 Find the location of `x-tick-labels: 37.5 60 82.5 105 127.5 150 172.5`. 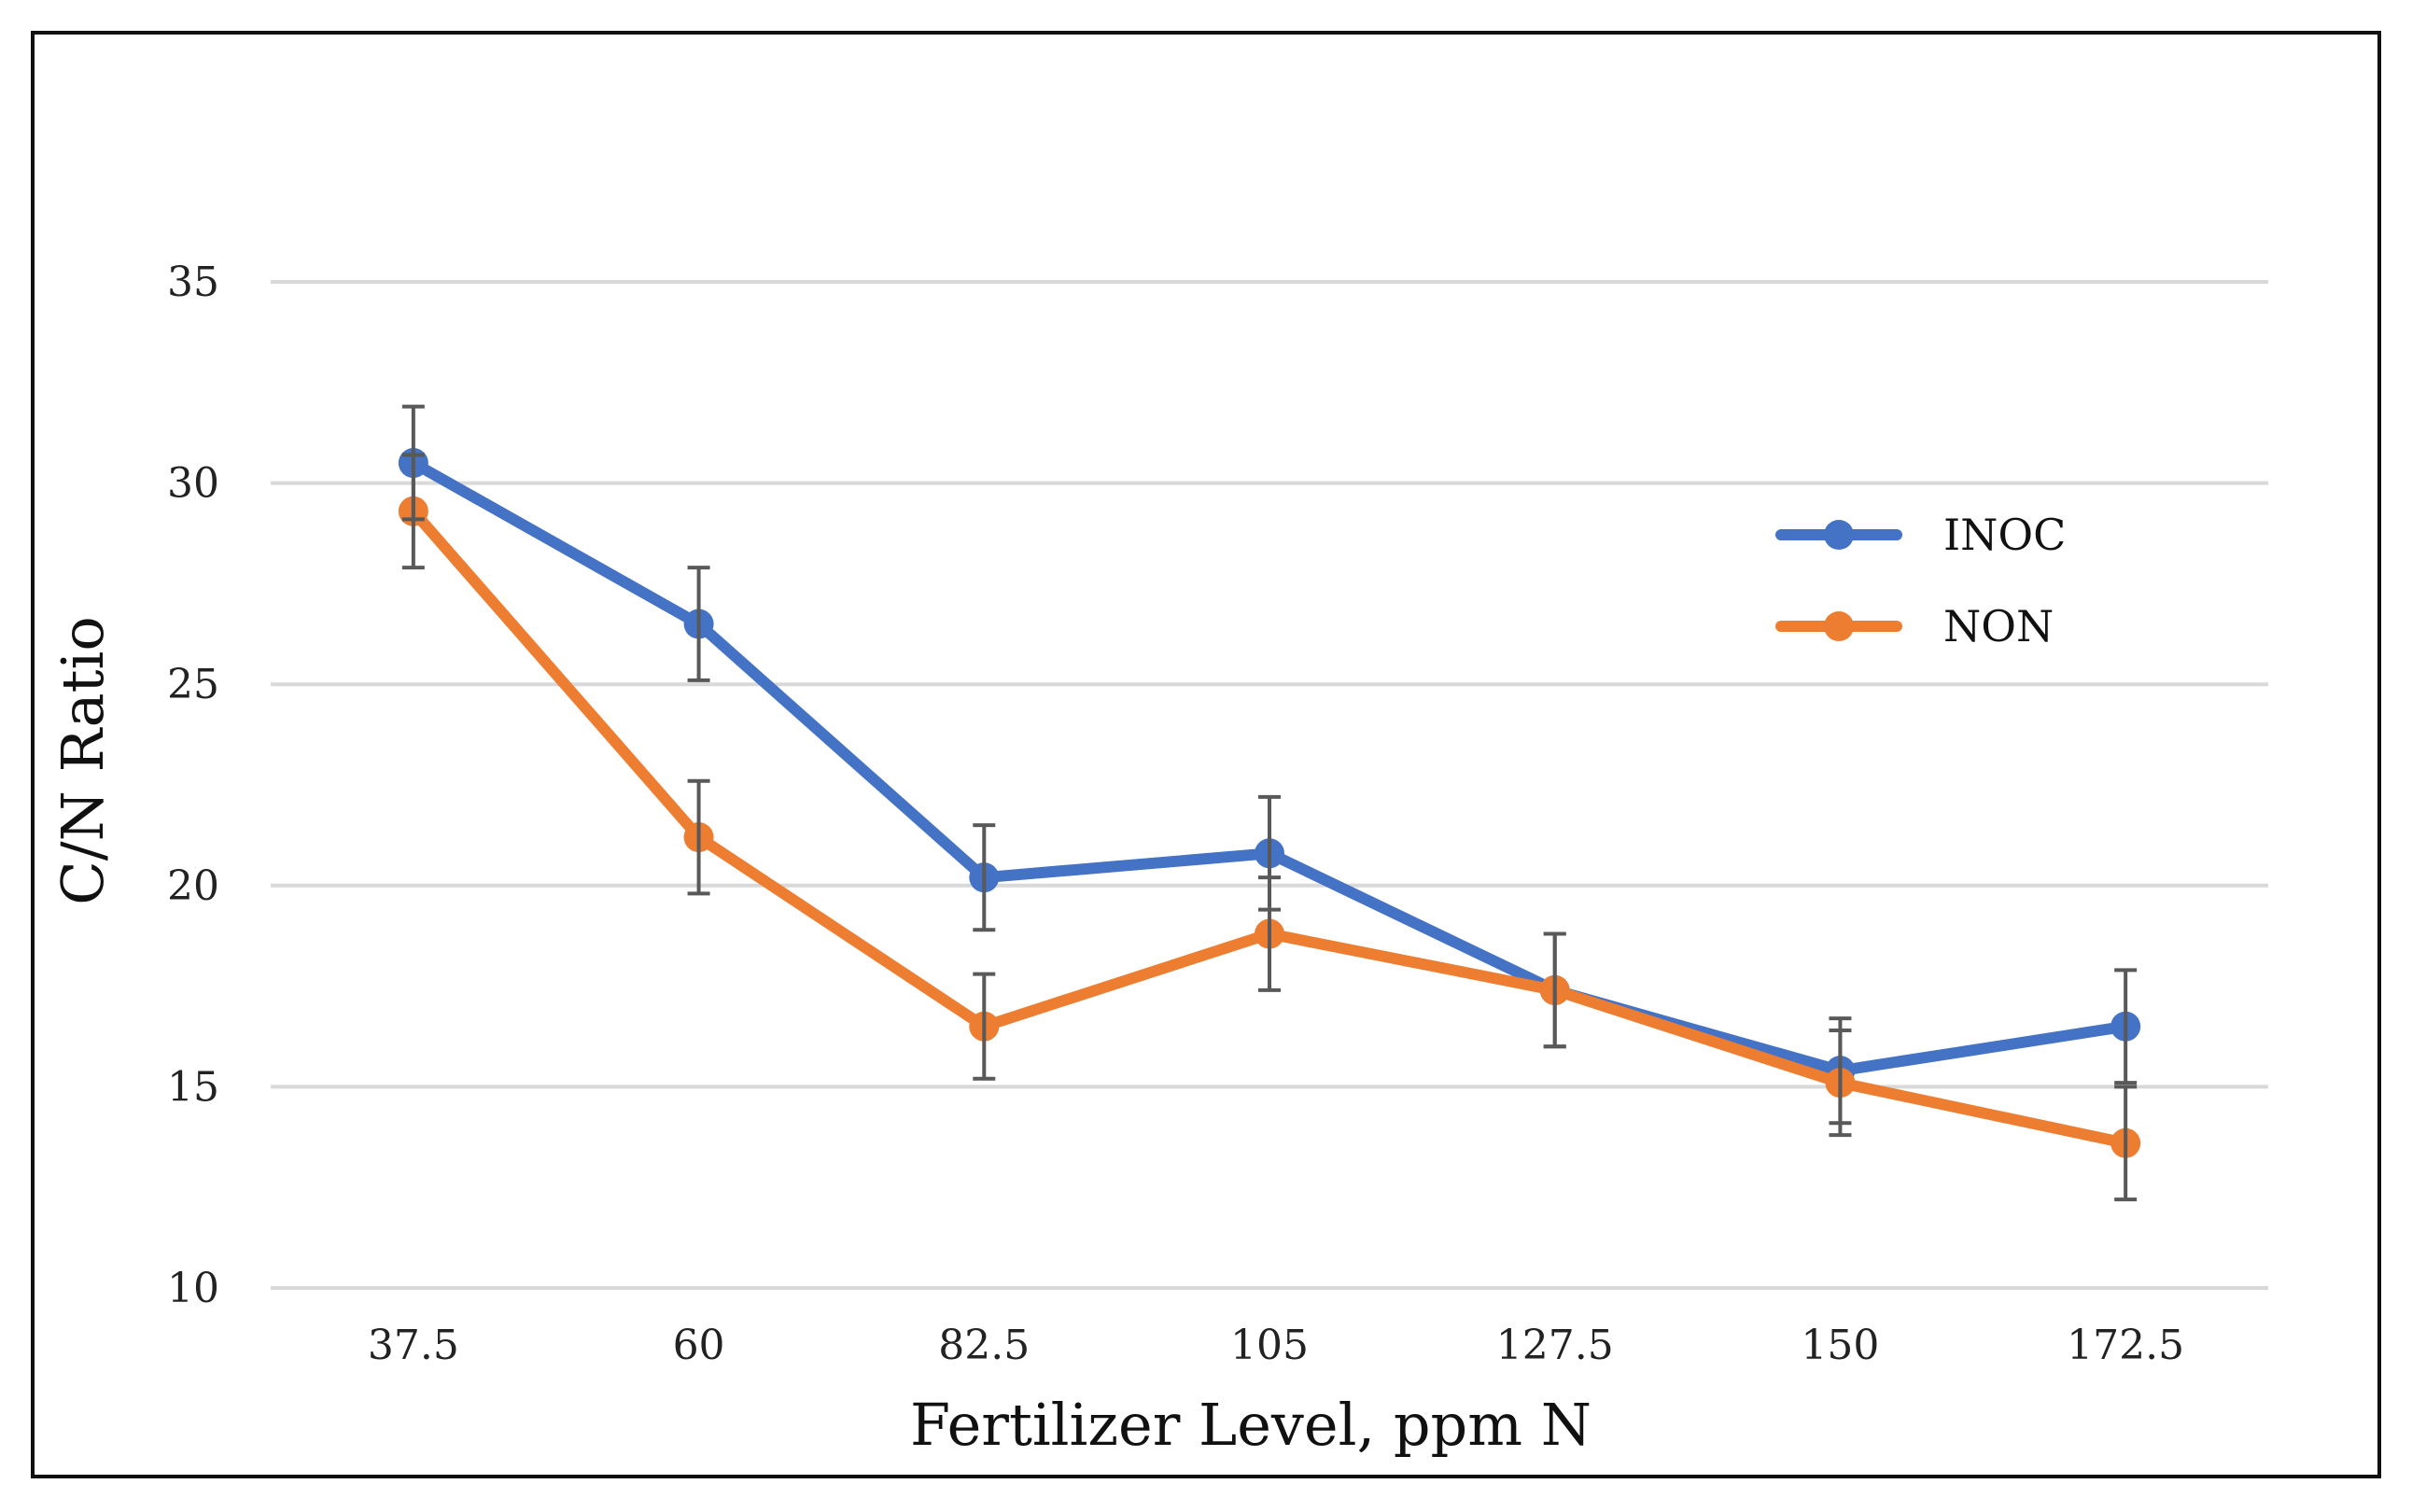

x-tick-labels: 37.5 60 82.5 105 127.5 150 172.5 is located at coordinates (1276, 1345).